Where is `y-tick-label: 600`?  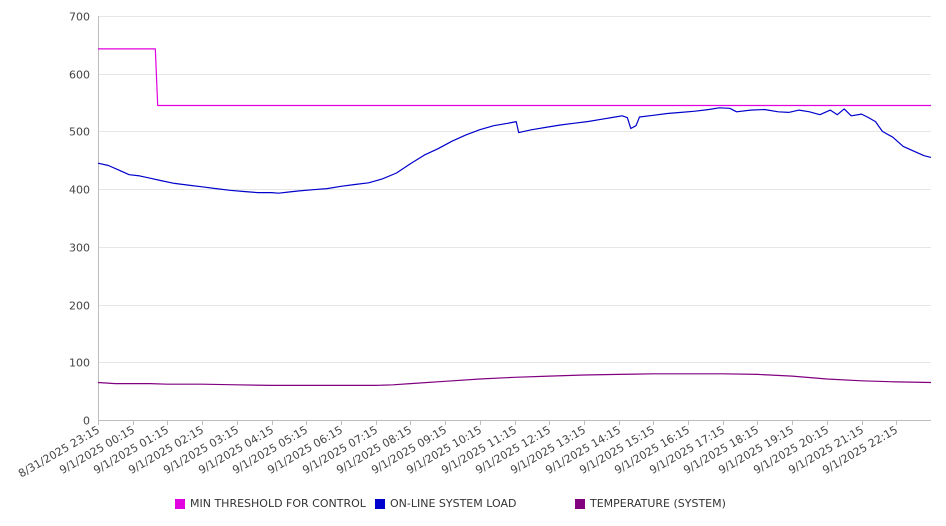 y-tick-label: 600 is located at coordinates (79, 75).